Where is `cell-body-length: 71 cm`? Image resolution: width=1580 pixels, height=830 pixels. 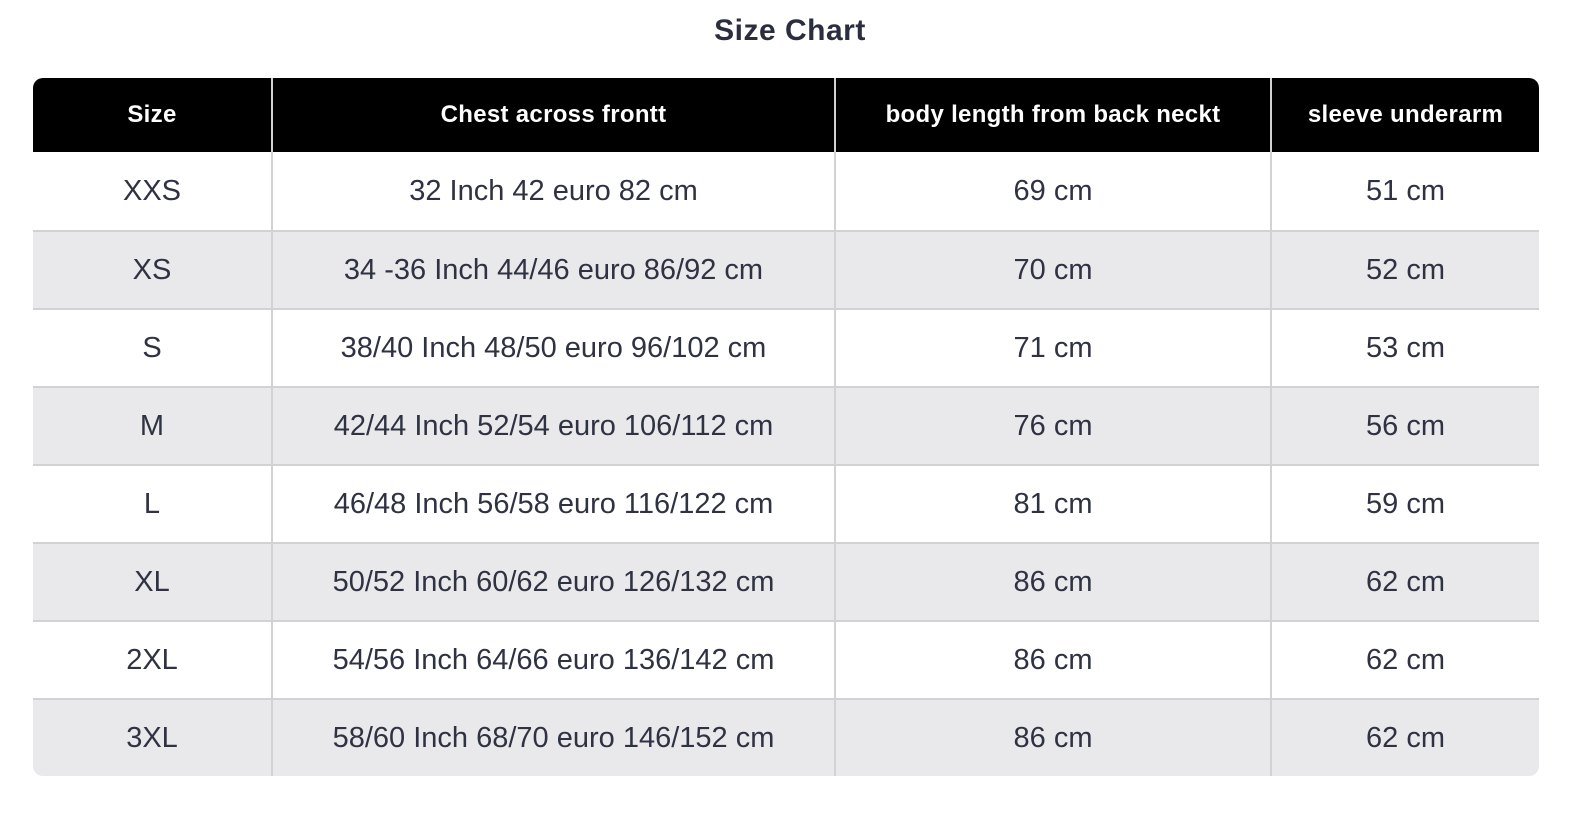
cell-body-length: 71 cm is located at coordinates (1054, 347).